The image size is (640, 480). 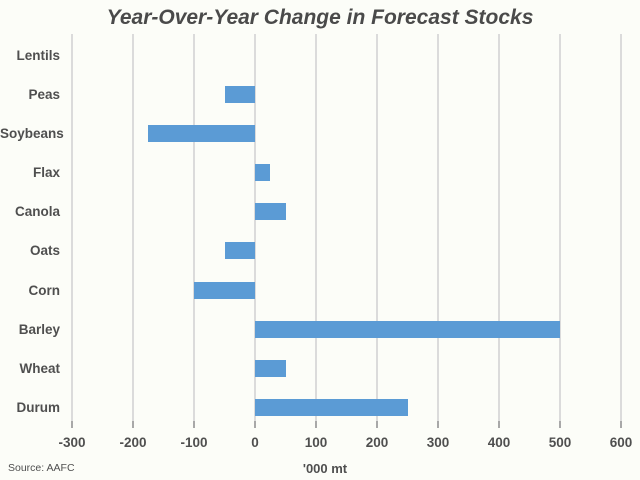 What do you see at coordinates (39, 329) in the screenshot?
I see `category-label: Barley` at bounding box center [39, 329].